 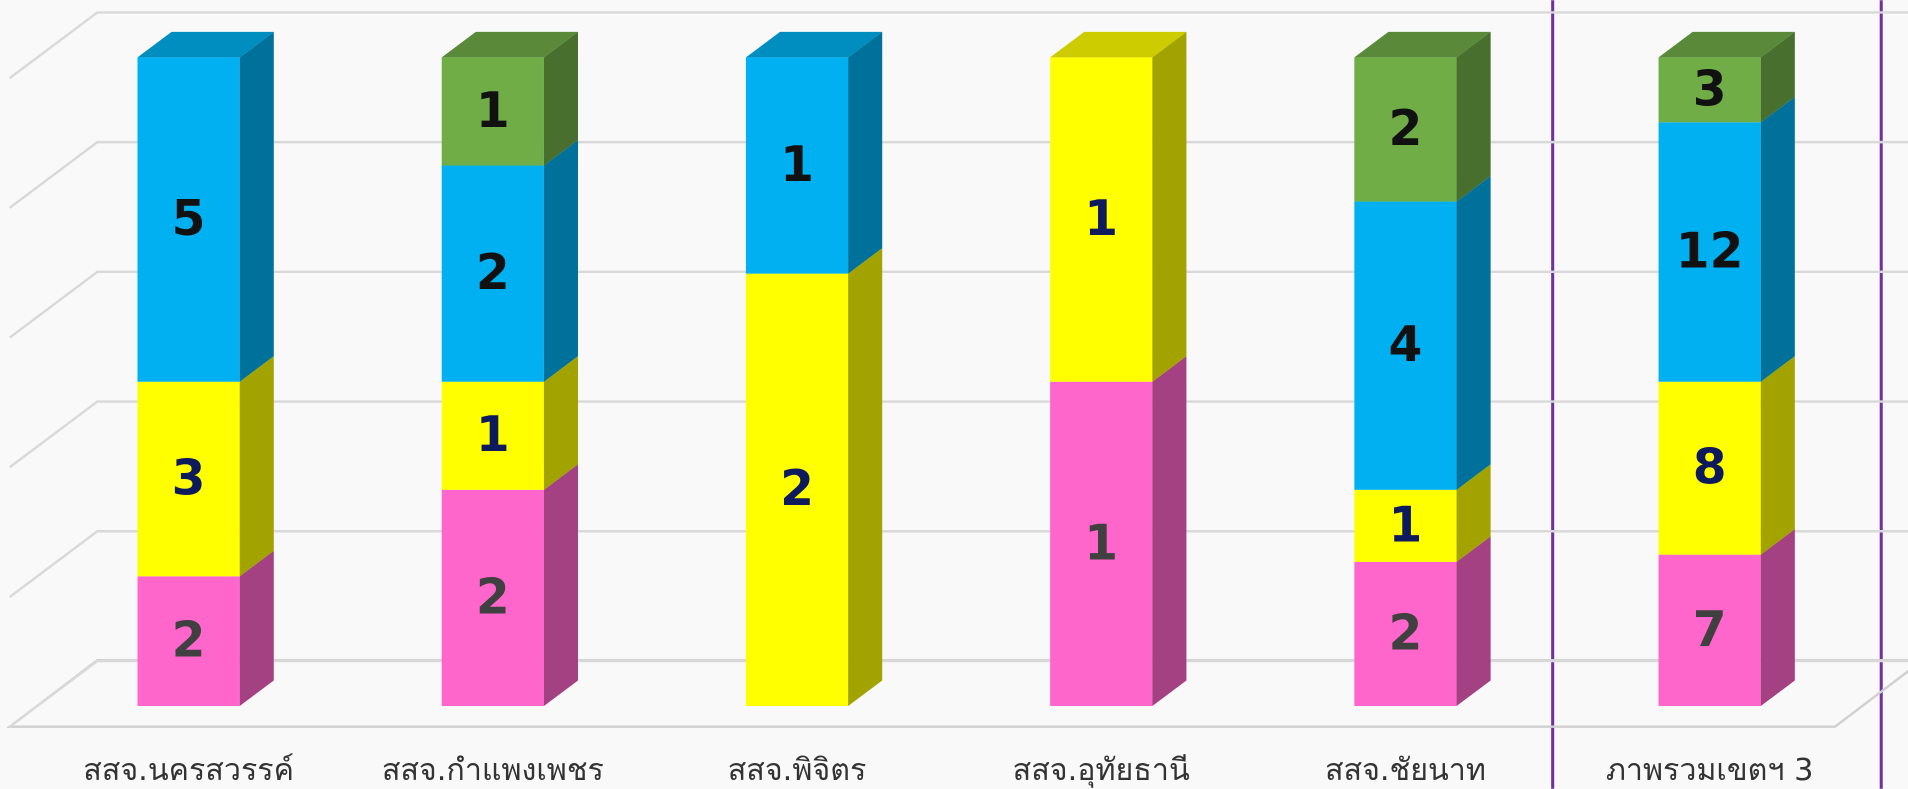 I want to click on x-tick-label: สสจ.ชัยนาท, so click(x=1405, y=770).